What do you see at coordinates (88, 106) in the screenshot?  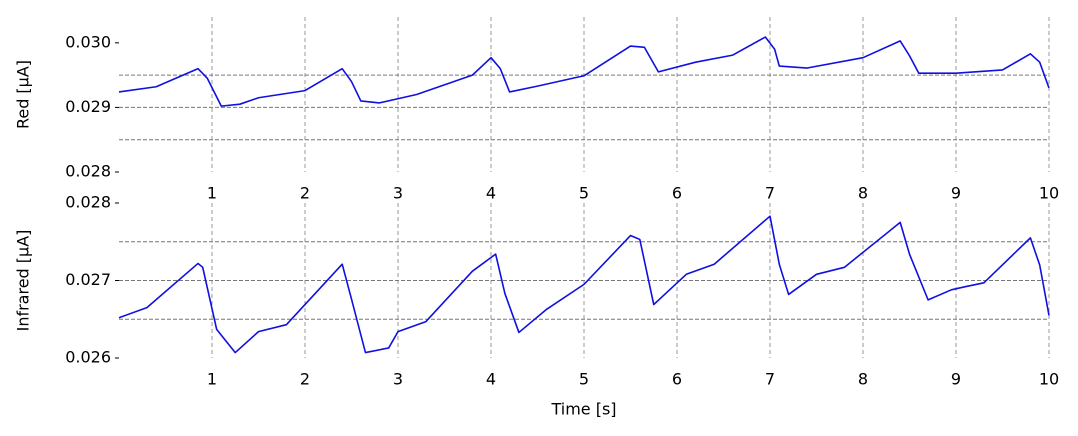 I see `y-tick-label: 0.029` at bounding box center [88, 106].